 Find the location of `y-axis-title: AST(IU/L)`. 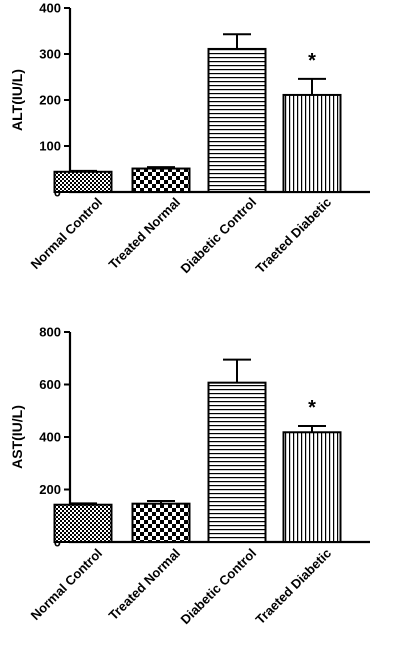

y-axis-title: AST(IU/L) is located at coordinates (17, 437).